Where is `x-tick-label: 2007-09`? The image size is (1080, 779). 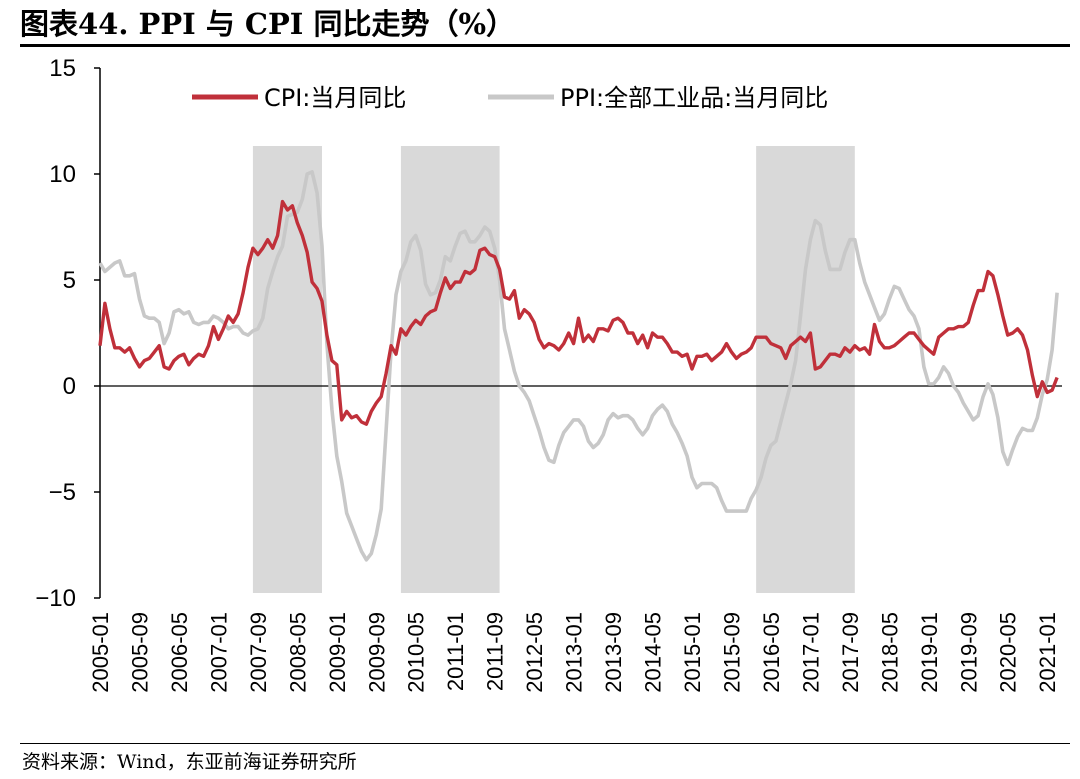 x-tick-label: 2007-09 is located at coordinates (258, 652).